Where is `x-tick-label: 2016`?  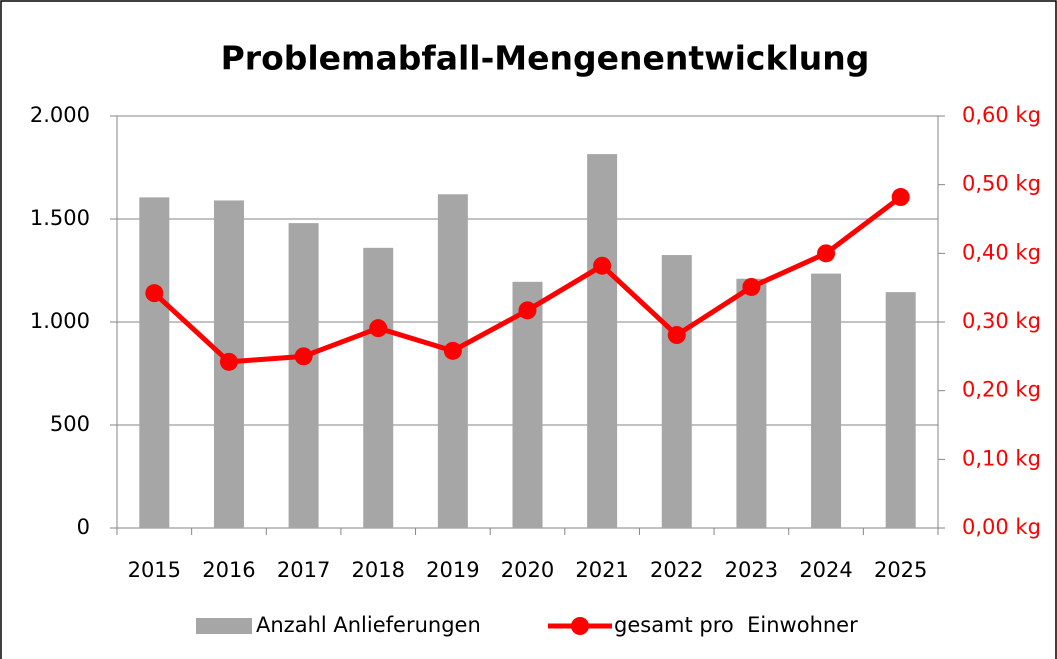
x-tick-label: 2016 is located at coordinates (228, 570).